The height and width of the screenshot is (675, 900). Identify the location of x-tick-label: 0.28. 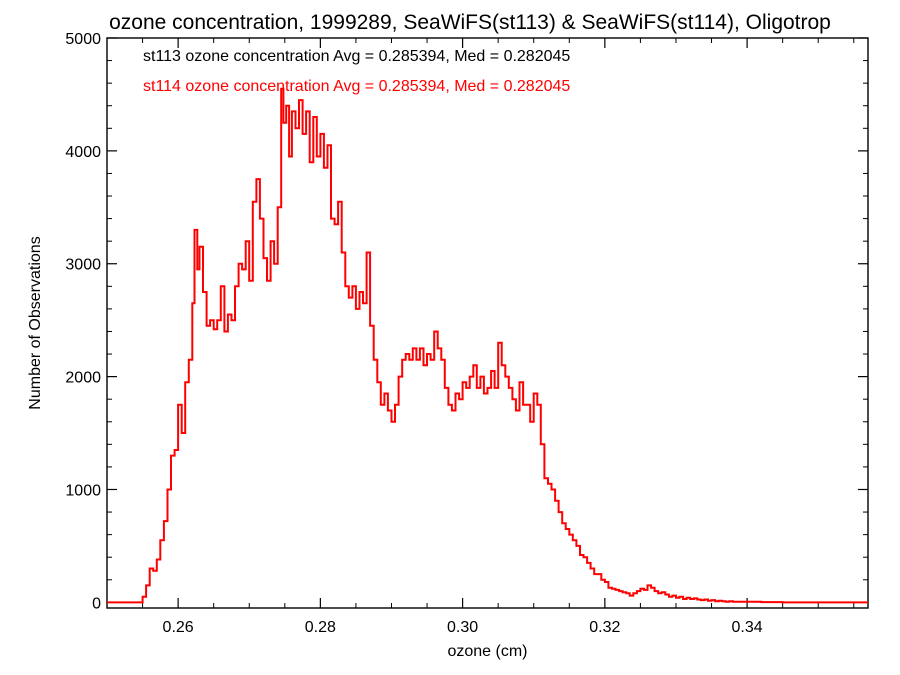
(320, 627).